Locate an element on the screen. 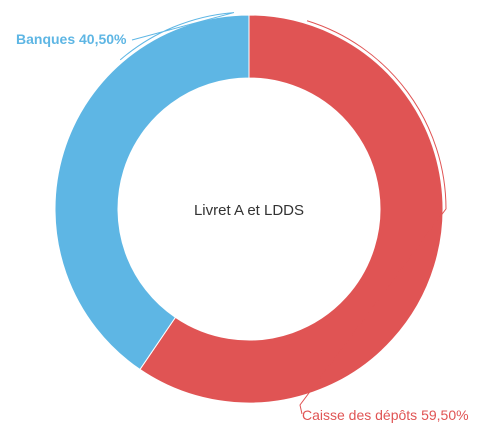  slice-label-caisse-des-d-p-ts: Caisse des dépôts 59,50% is located at coordinates (385, 415).